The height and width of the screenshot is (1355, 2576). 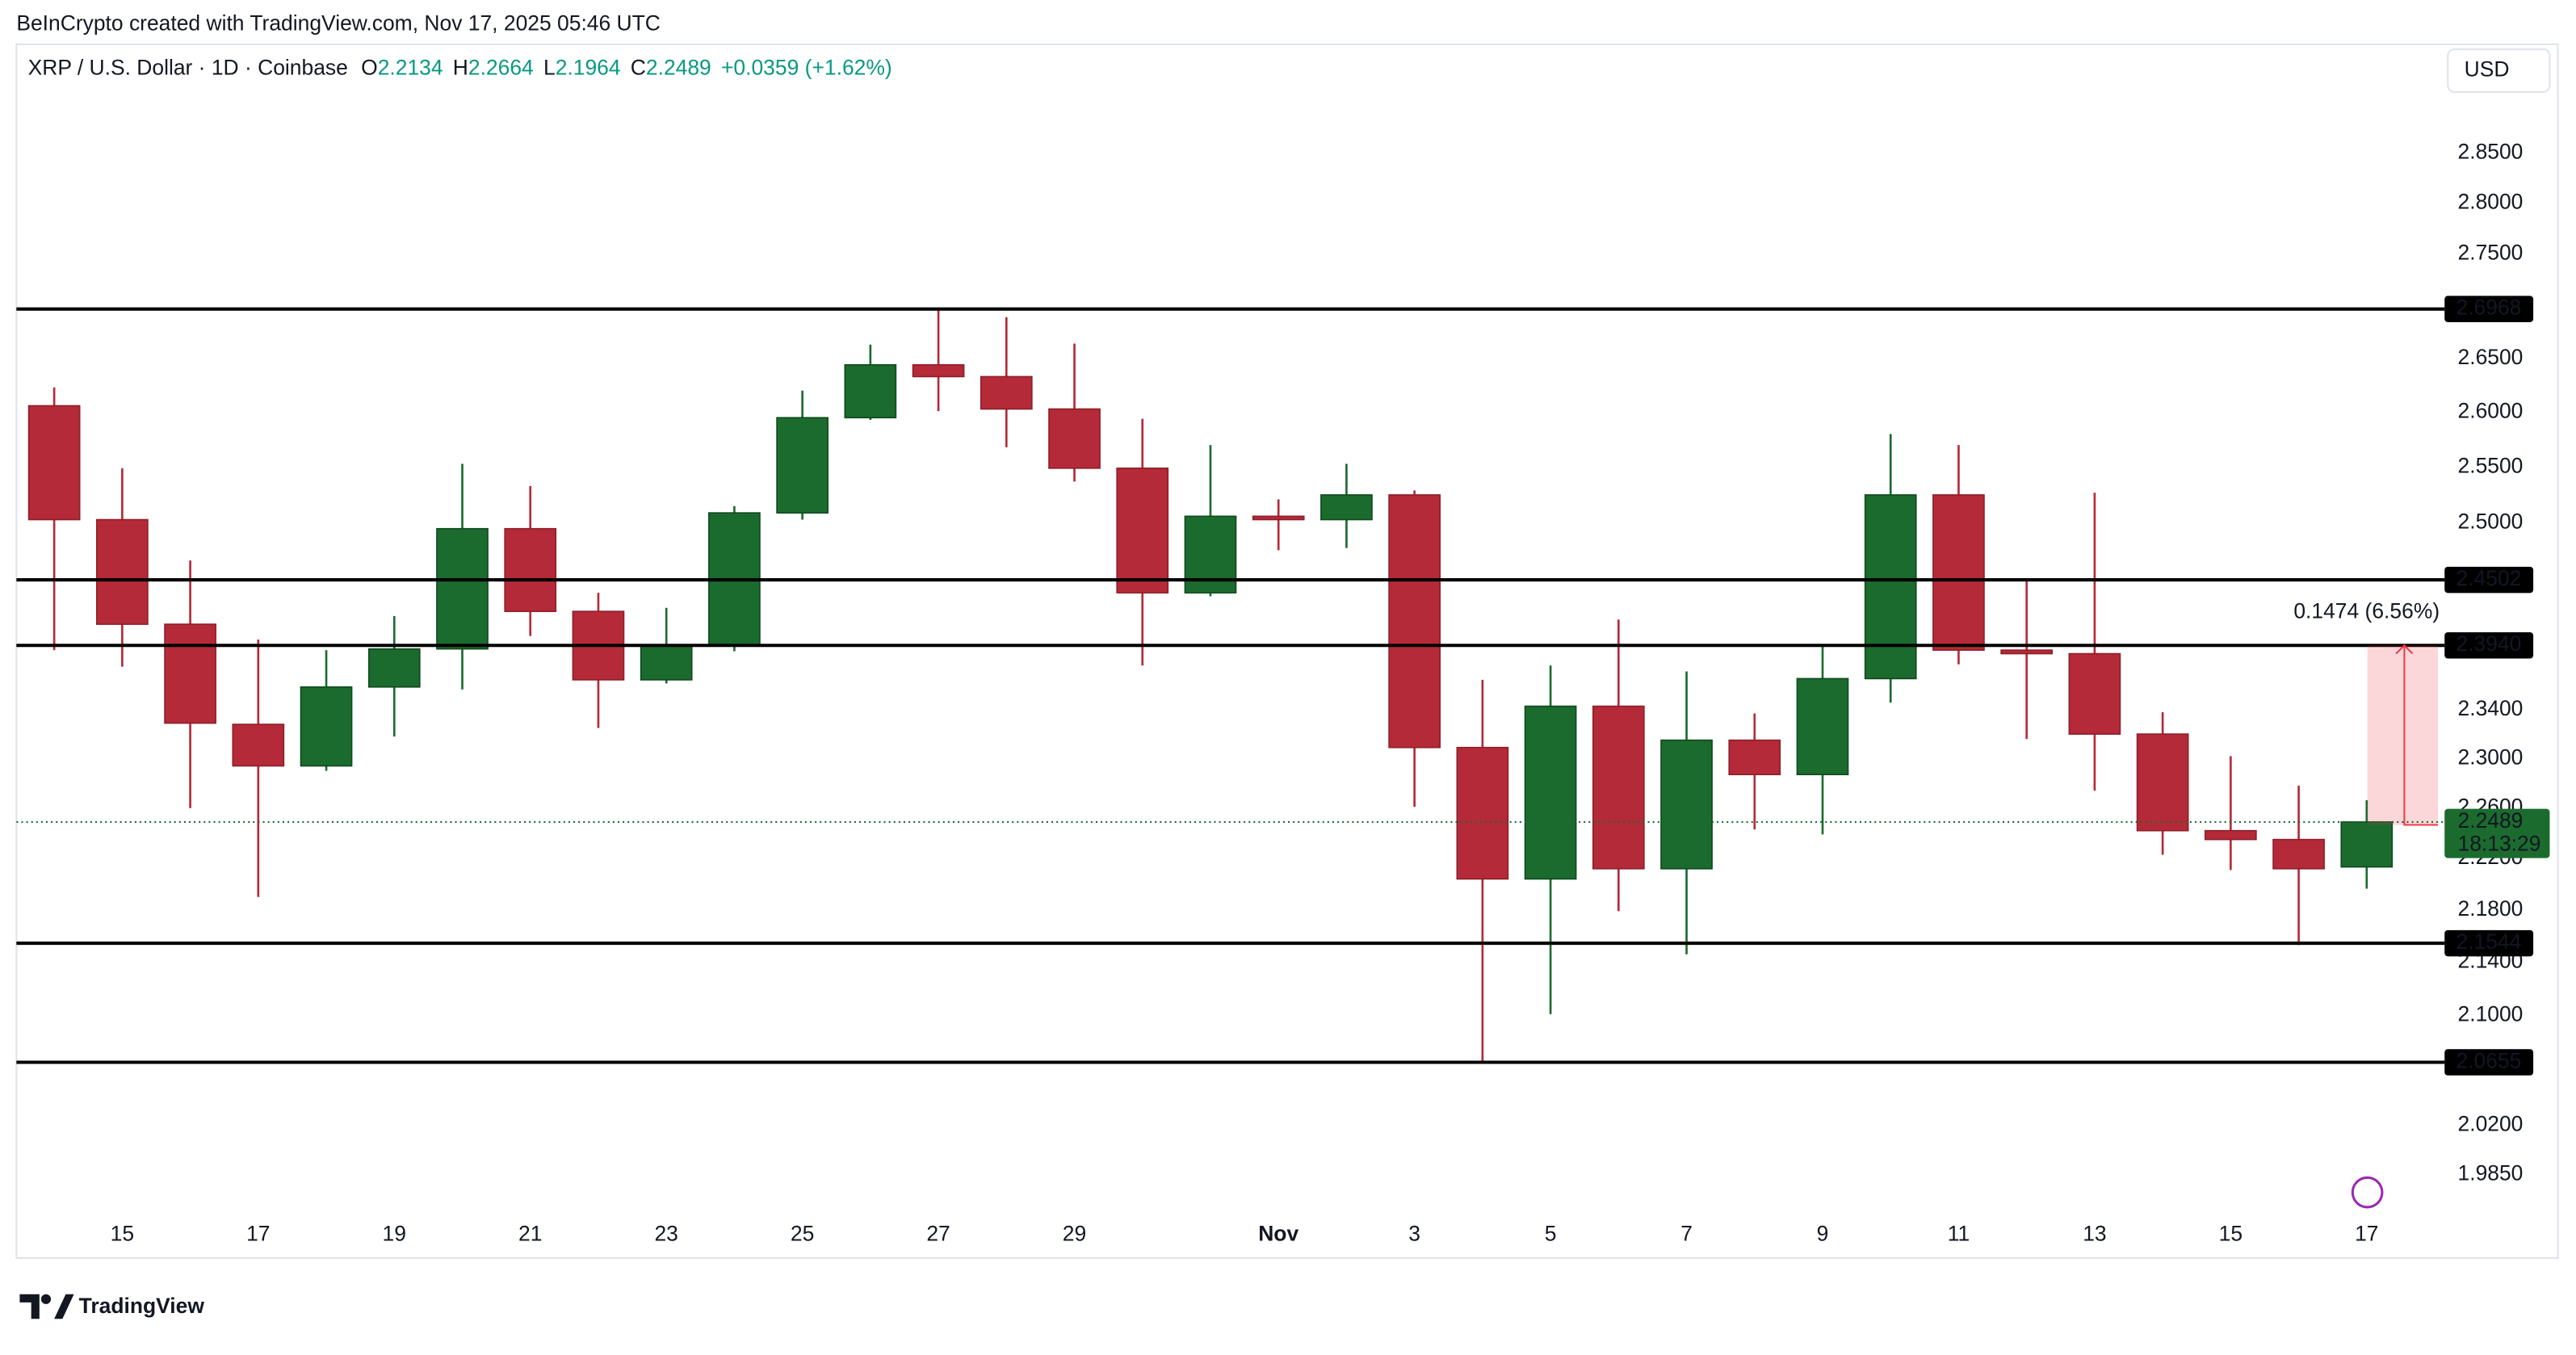 What do you see at coordinates (678, 67) in the screenshot?
I see `ohlc-value: 2.2489` at bounding box center [678, 67].